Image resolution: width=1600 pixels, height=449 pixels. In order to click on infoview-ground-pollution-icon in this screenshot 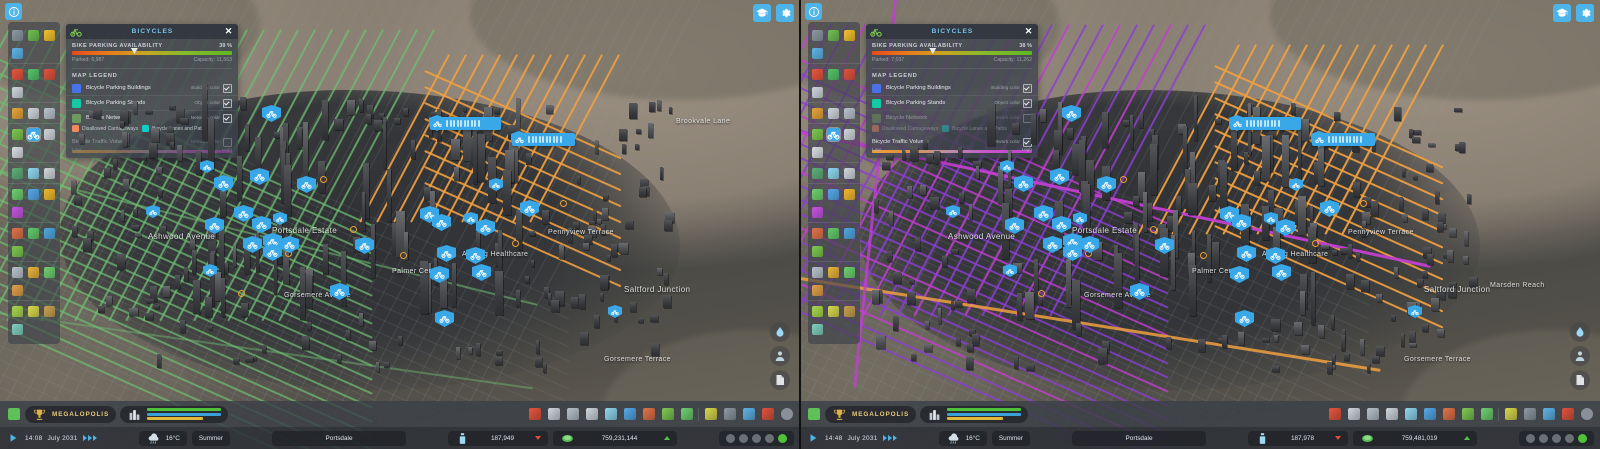, I will do `click(33, 233)`.